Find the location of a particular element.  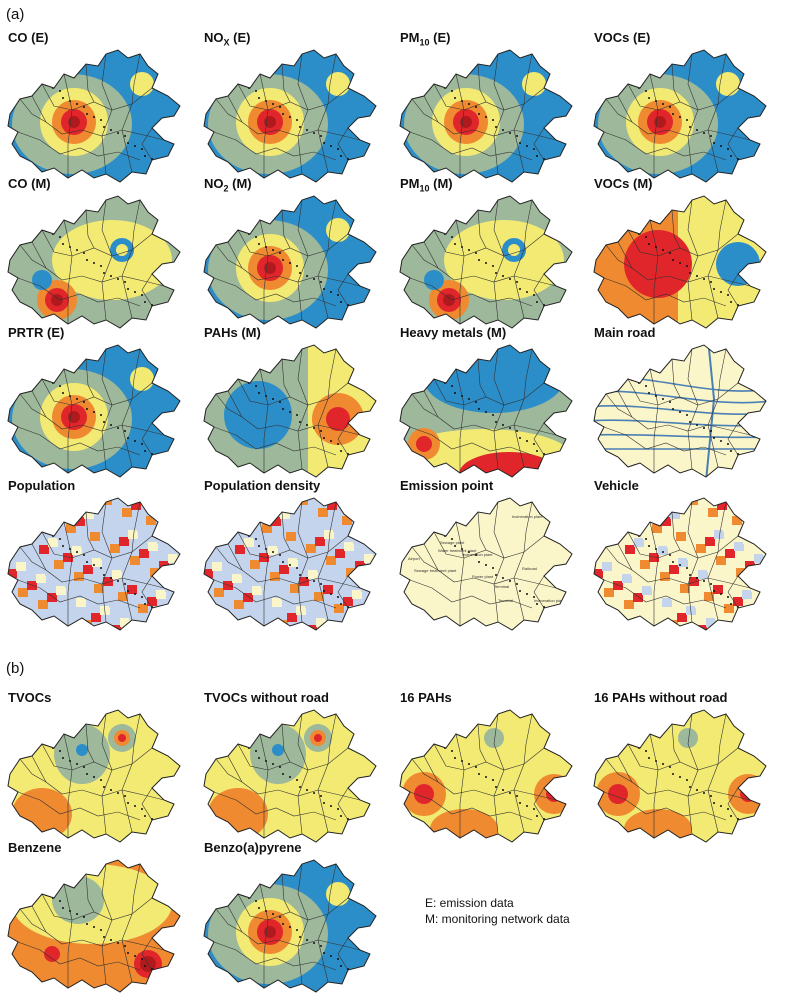

panel-title: NOX (E) is located at coordinates (227, 39).